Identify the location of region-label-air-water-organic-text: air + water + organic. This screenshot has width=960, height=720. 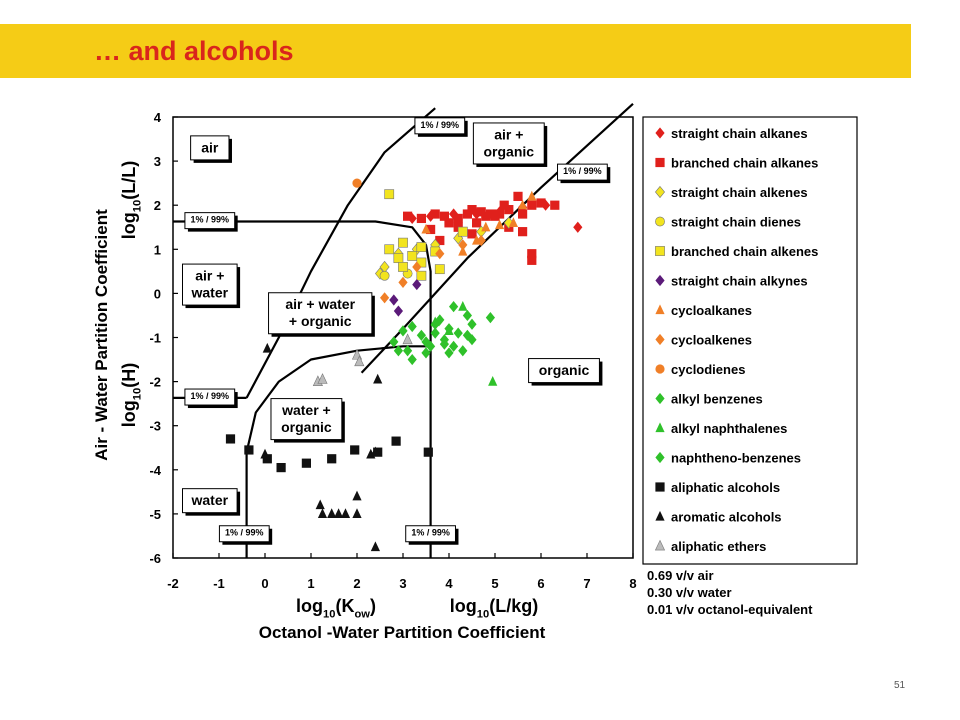
(320, 312).